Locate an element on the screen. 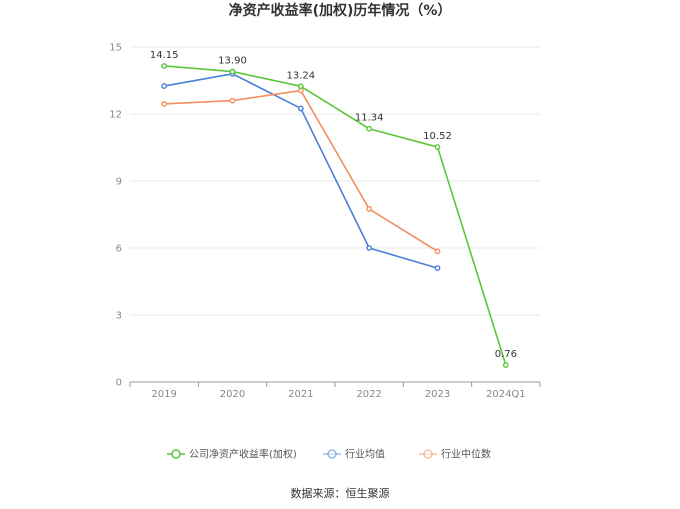 Image resolution: width=680 pixels, height=509 pixels. legend-item: 行业均值 is located at coordinates (354, 454).